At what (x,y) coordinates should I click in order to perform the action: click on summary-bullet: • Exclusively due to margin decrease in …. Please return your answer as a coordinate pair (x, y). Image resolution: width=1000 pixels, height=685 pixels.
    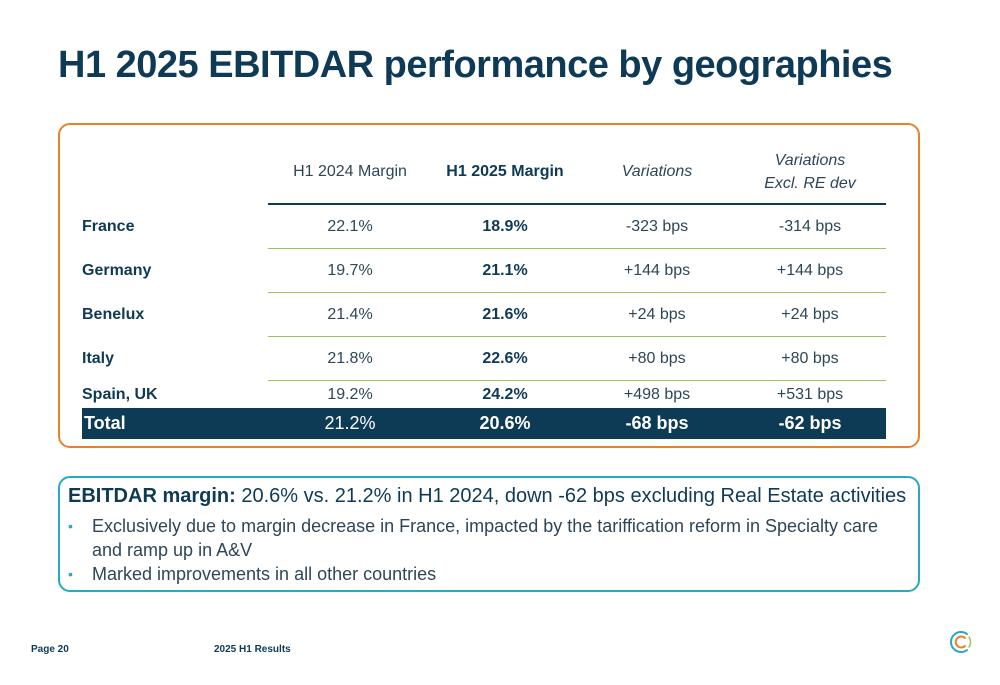
    Looking at the image, I should click on (493, 538).